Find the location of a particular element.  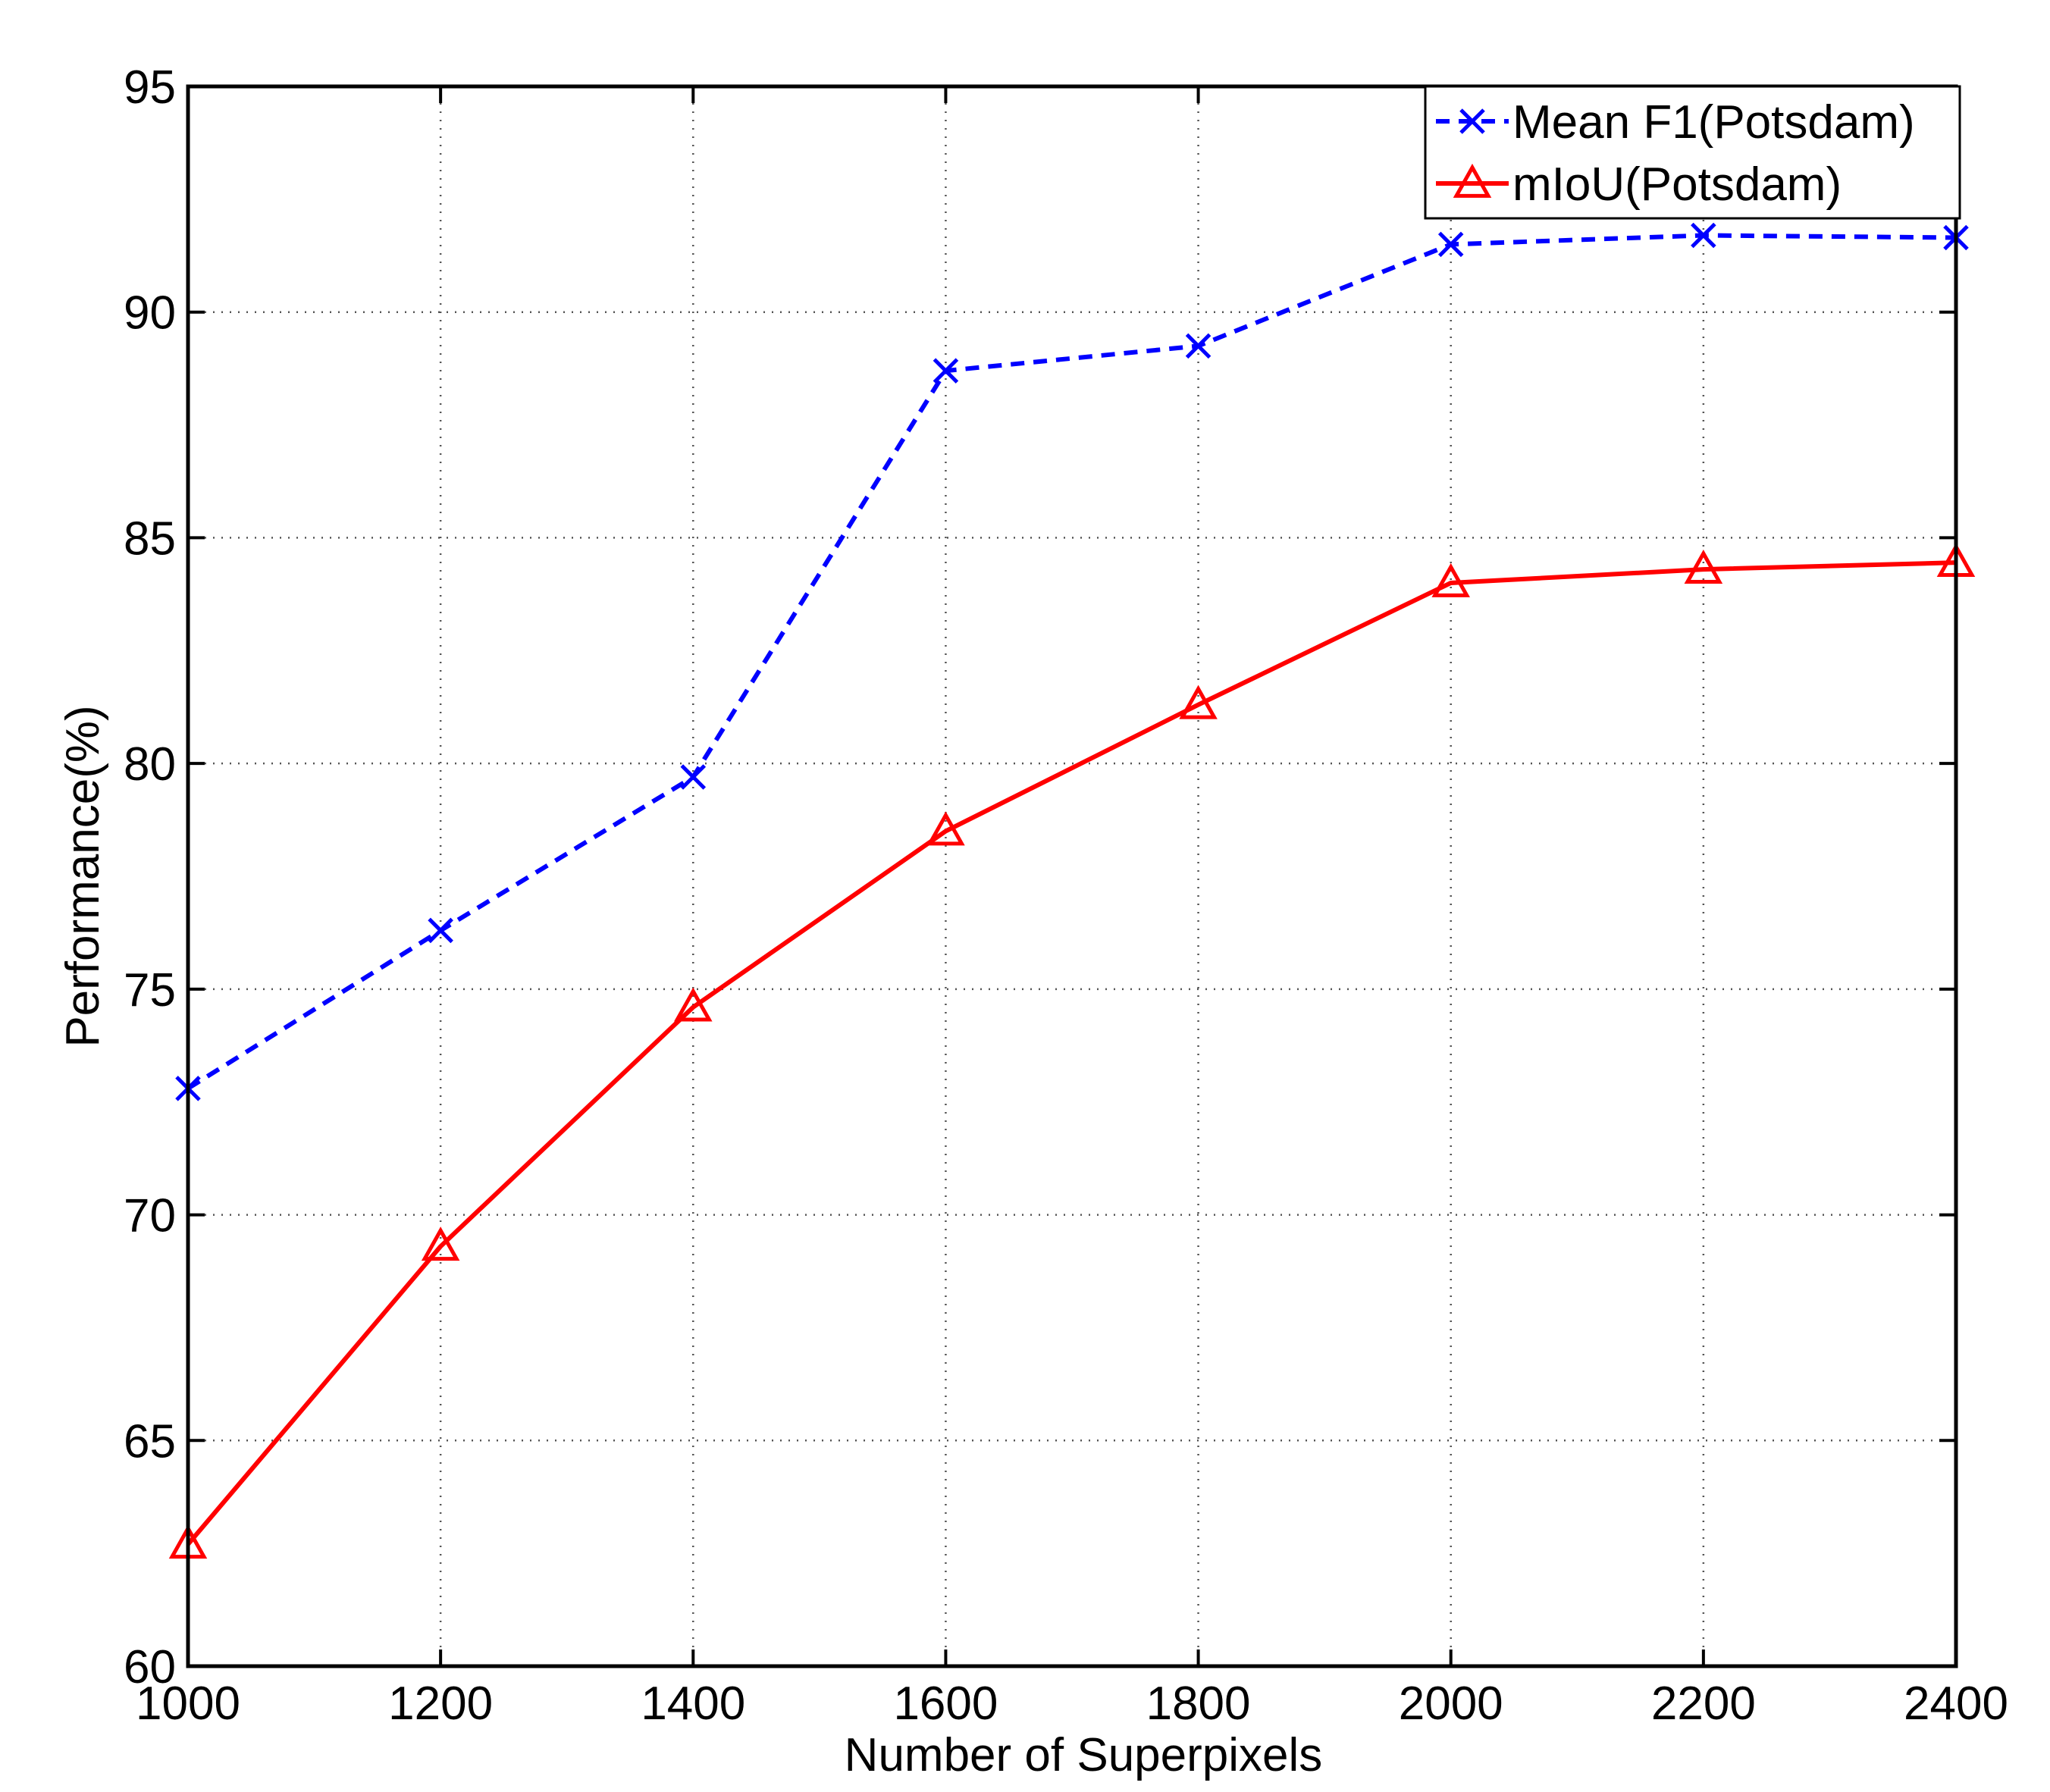

x-tick-label: 2200 is located at coordinates (1703, 1704).